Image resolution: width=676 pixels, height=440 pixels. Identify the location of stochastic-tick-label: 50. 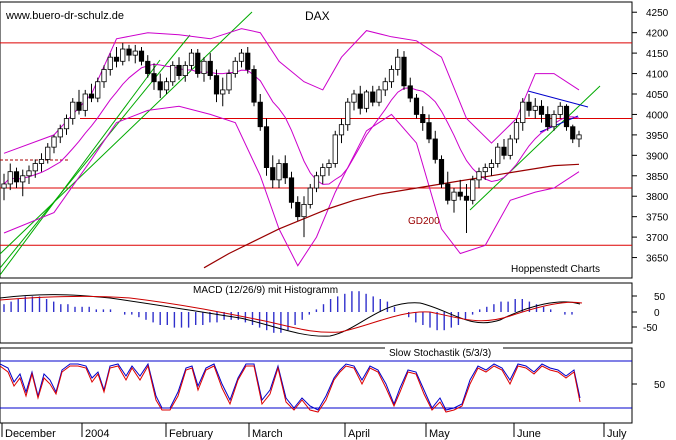
(660, 385).